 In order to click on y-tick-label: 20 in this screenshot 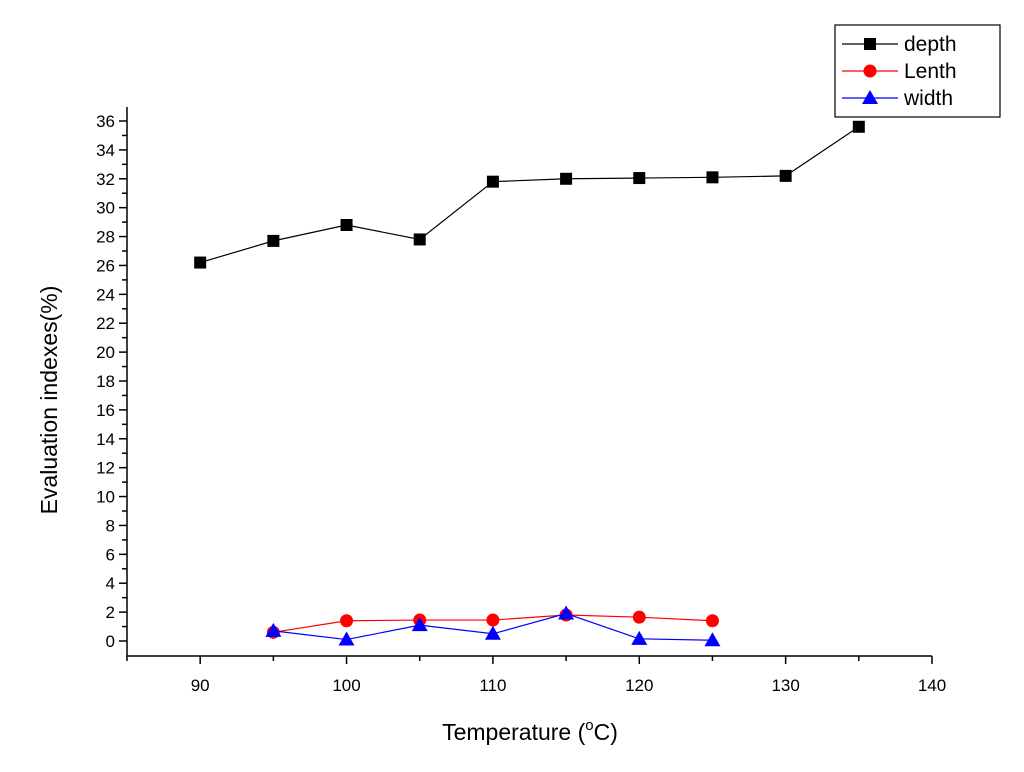, I will do `click(105, 352)`.